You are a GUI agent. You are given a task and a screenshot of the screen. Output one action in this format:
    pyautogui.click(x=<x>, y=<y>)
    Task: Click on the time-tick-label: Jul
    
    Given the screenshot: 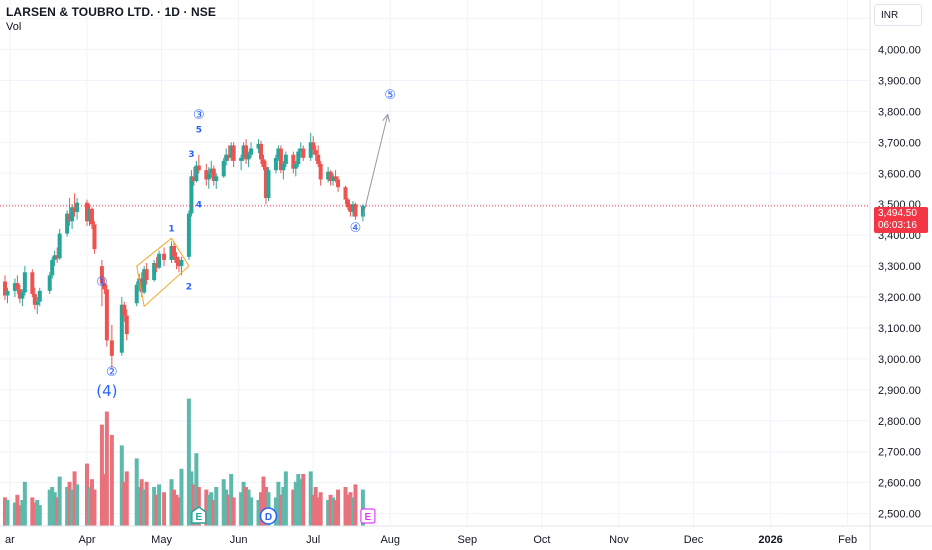 What is the action you would take?
    pyautogui.click(x=313, y=540)
    